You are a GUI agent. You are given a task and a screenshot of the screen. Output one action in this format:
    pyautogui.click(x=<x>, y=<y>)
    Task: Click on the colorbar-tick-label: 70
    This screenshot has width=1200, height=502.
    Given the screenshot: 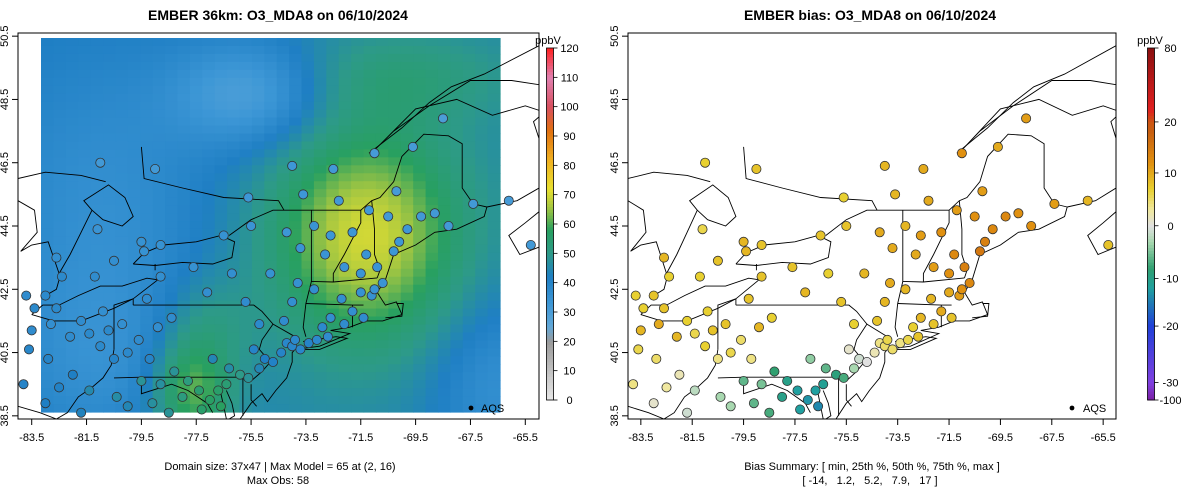 What is the action you would take?
    pyautogui.click(x=569, y=196)
    